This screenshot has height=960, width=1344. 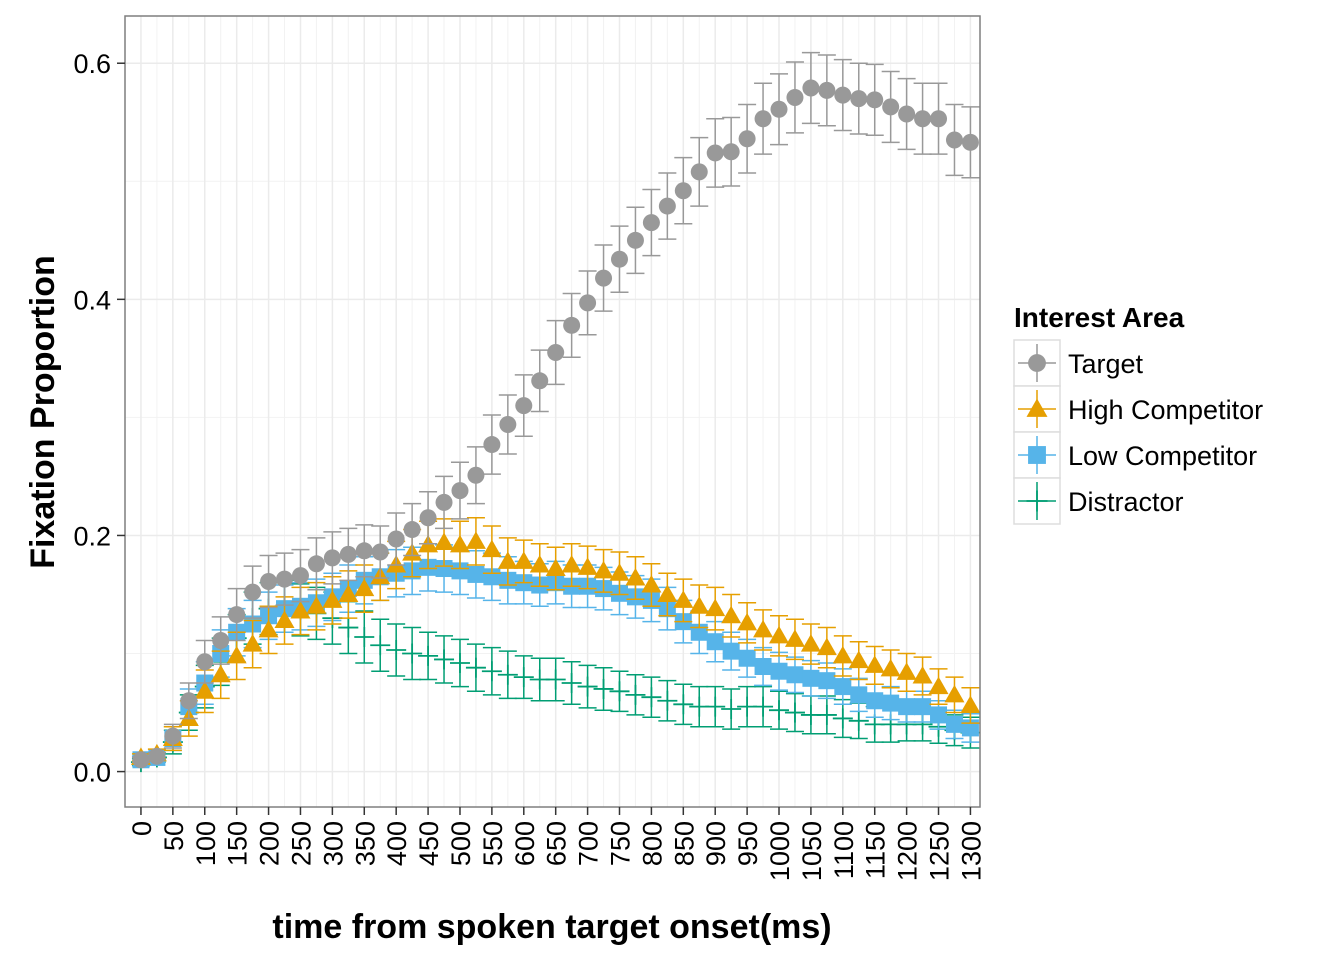 What do you see at coordinates (1099, 317) in the screenshot?
I see `legend-title: Interest Area` at bounding box center [1099, 317].